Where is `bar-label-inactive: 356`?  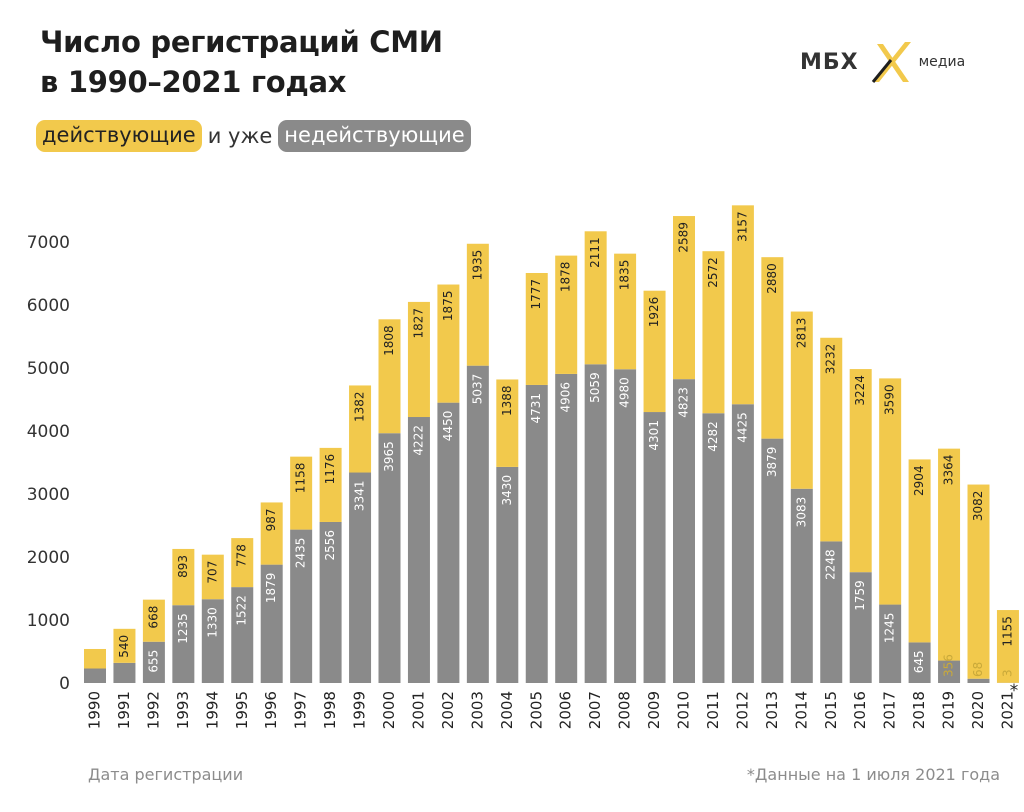 bar-label-inactive: 356 is located at coordinates (949, 665).